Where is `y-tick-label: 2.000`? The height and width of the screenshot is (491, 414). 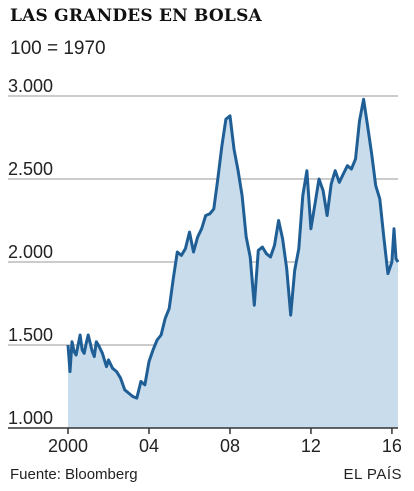 y-tick-label: 2.000 is located at coordinates (30, 252).